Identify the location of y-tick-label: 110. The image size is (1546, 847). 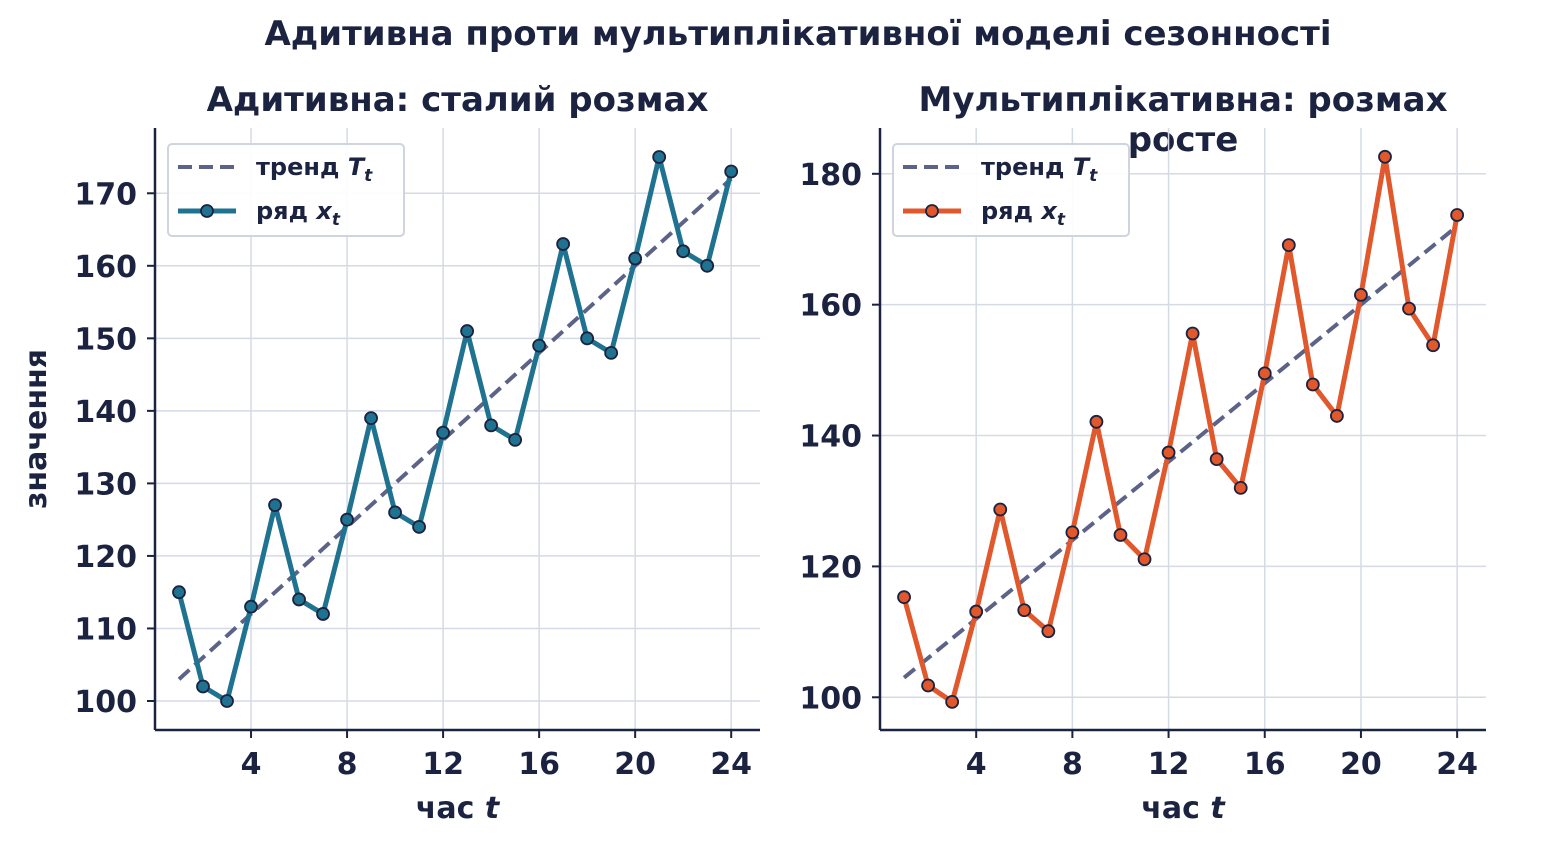
(105, 629).